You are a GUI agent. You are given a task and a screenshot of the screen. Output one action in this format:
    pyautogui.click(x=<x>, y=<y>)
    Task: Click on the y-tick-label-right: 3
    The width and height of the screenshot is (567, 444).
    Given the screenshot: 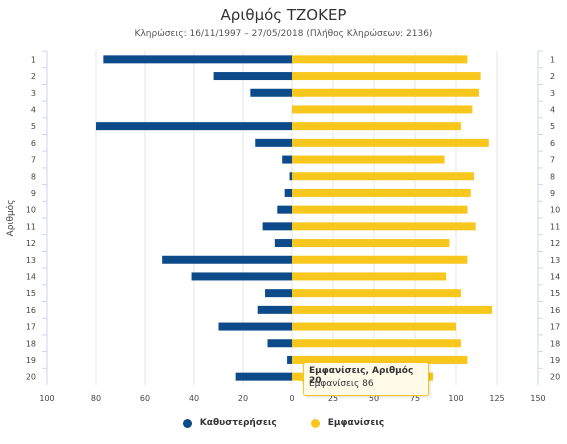 What is the action you would take?
    pyautogui.click(x=552, y=93)
    